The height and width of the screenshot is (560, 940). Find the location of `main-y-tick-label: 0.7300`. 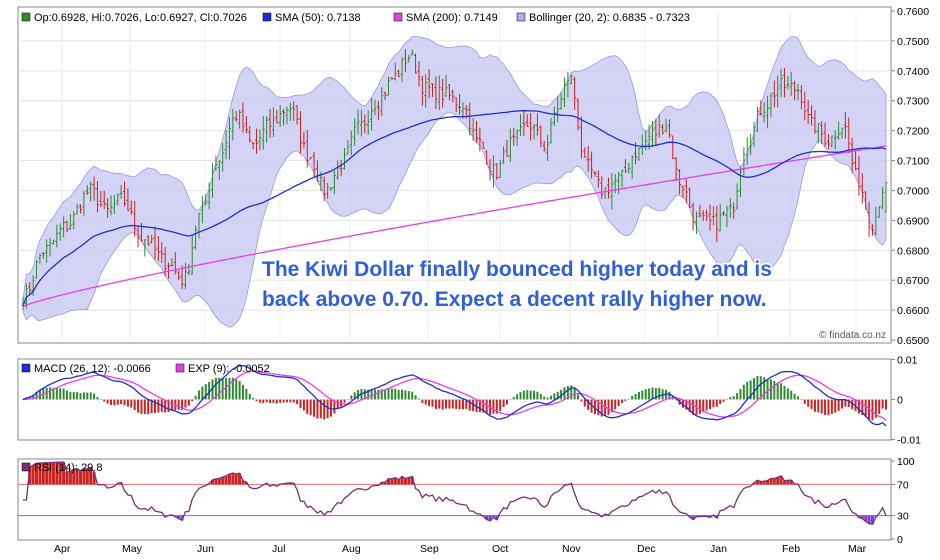

main-y-tick-label: 0.7300 is located at coordinates (913, 102).